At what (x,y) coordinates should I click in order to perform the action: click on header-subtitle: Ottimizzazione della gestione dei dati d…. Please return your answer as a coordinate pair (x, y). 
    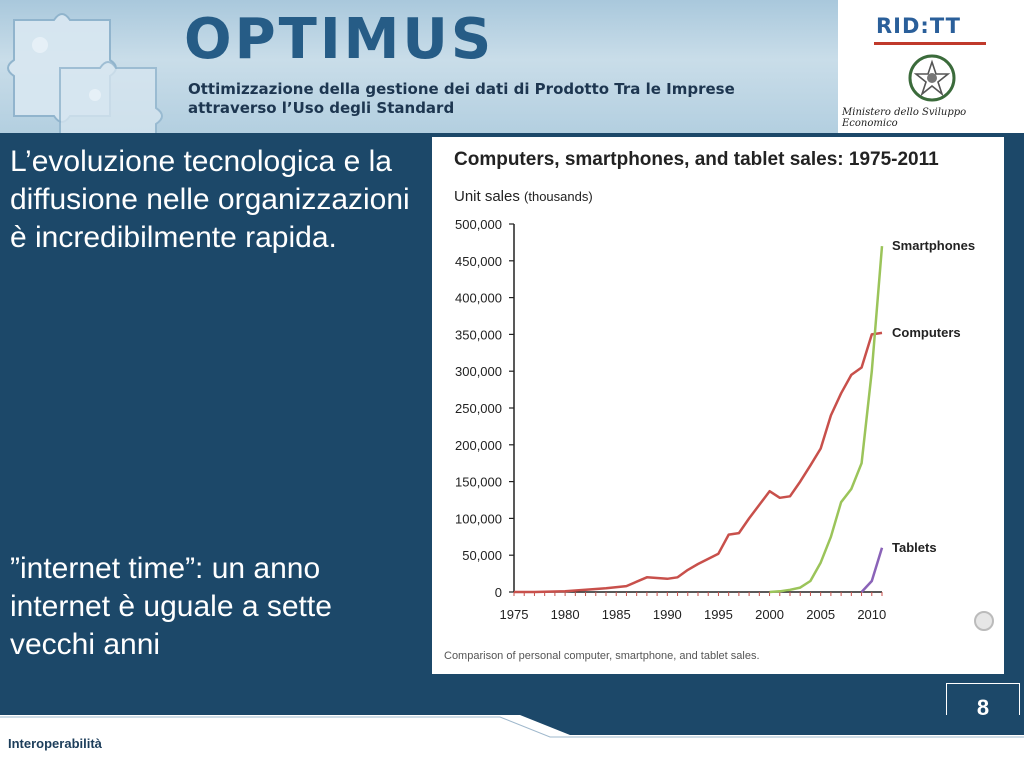
    Looking at the image, I should click on (461, 99).